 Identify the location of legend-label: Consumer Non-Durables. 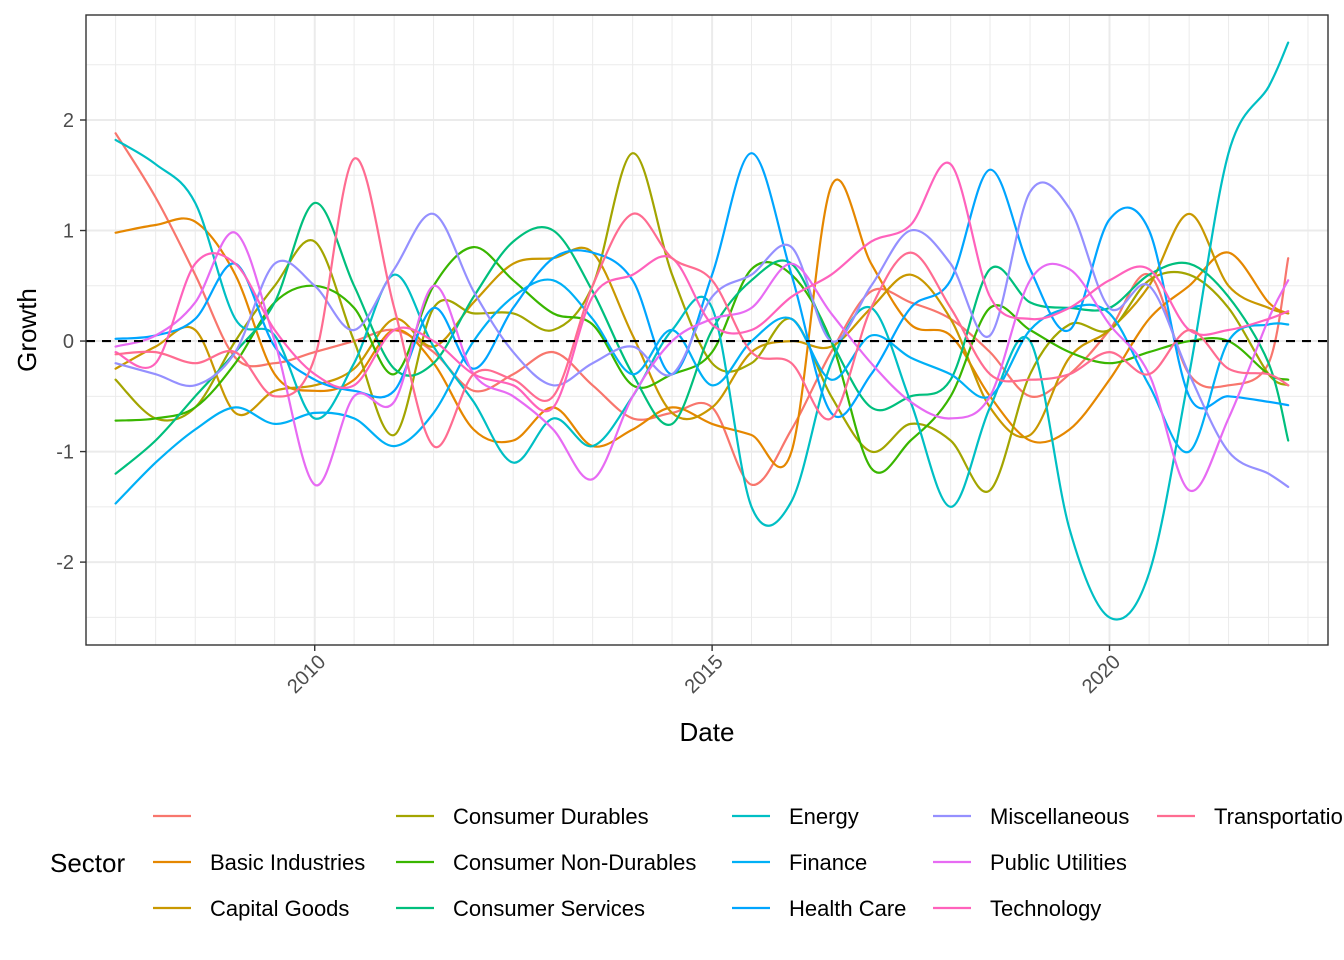
(574, 862).